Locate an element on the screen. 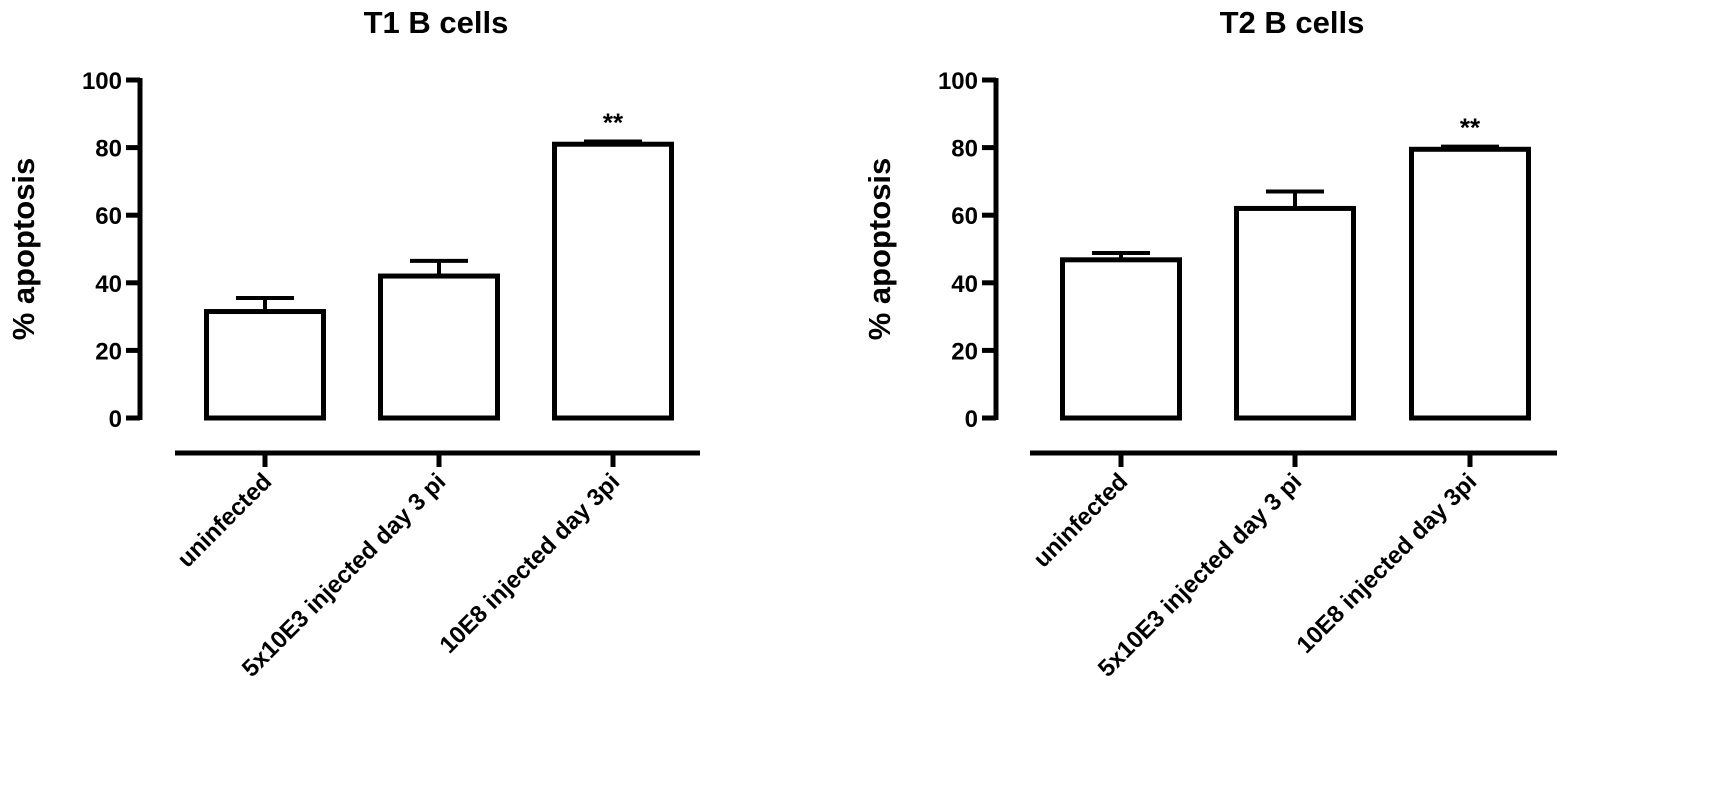 This screenshot has height=800, width=1726. chart-title: T1 B cells is located at coordinates (436, 22).